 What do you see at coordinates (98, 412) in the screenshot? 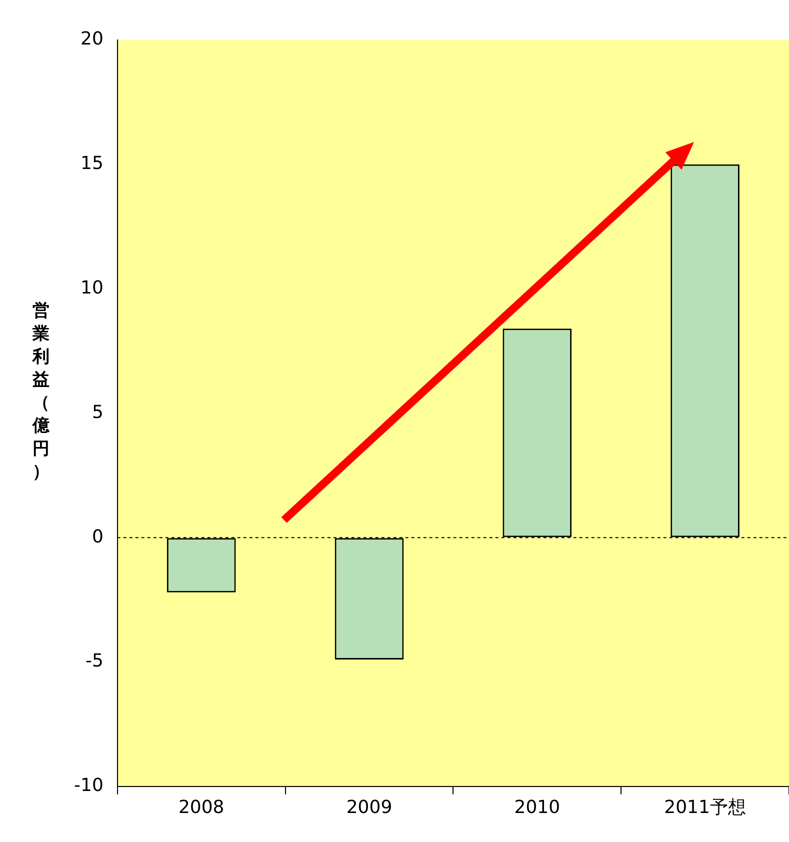
I see `y-tick-label: 5` at bounding box center [98, 412].